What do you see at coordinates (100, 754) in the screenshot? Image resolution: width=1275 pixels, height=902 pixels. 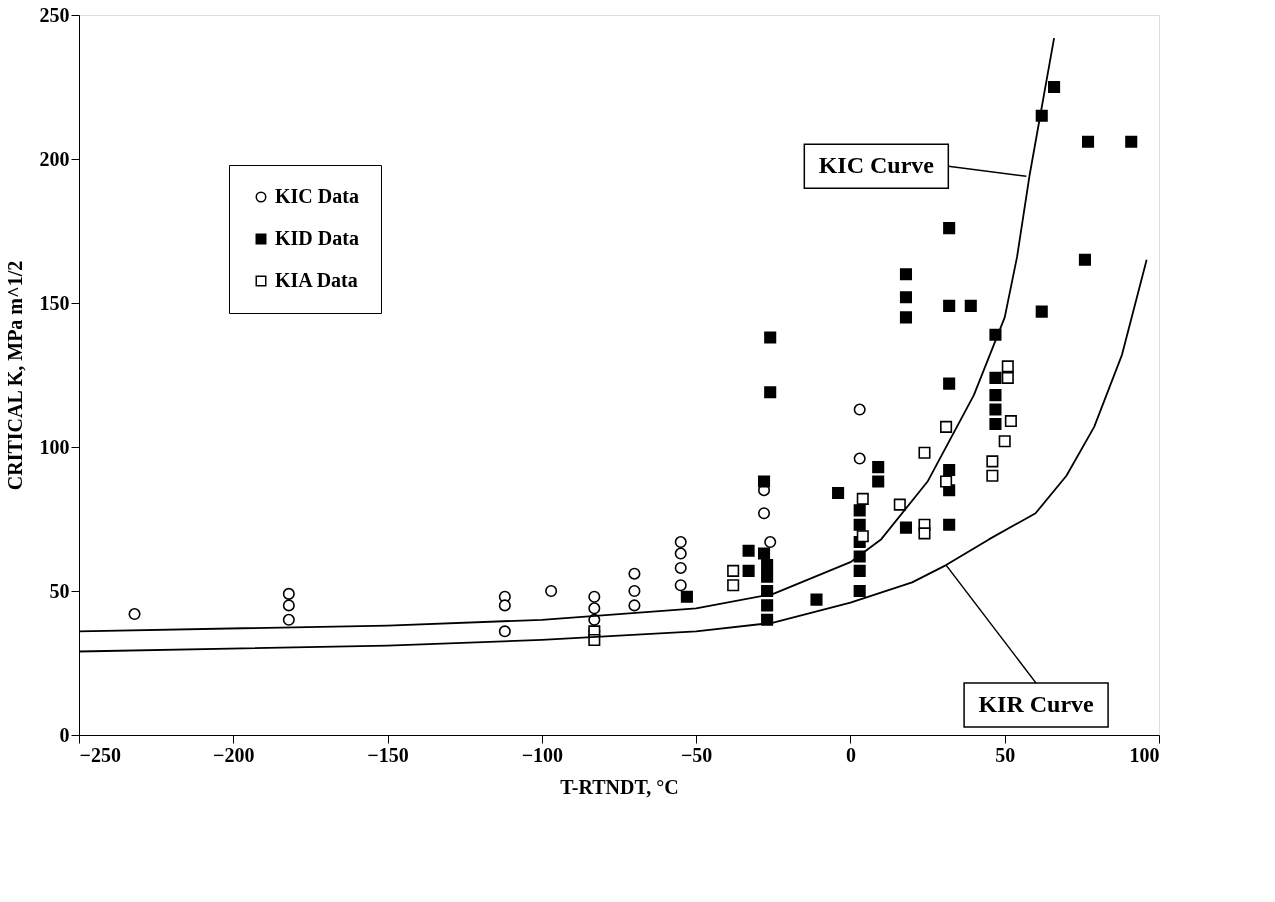 I see `x-tick-label: −250` at bounding box center [100, 754].